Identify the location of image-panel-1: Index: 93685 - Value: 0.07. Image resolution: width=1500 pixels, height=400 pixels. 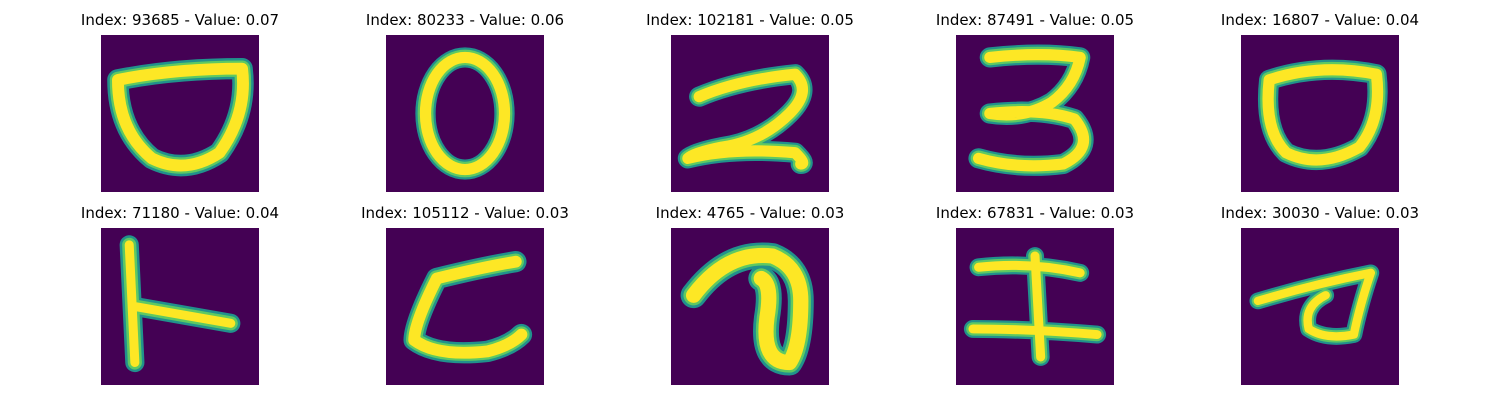
(180, 101).